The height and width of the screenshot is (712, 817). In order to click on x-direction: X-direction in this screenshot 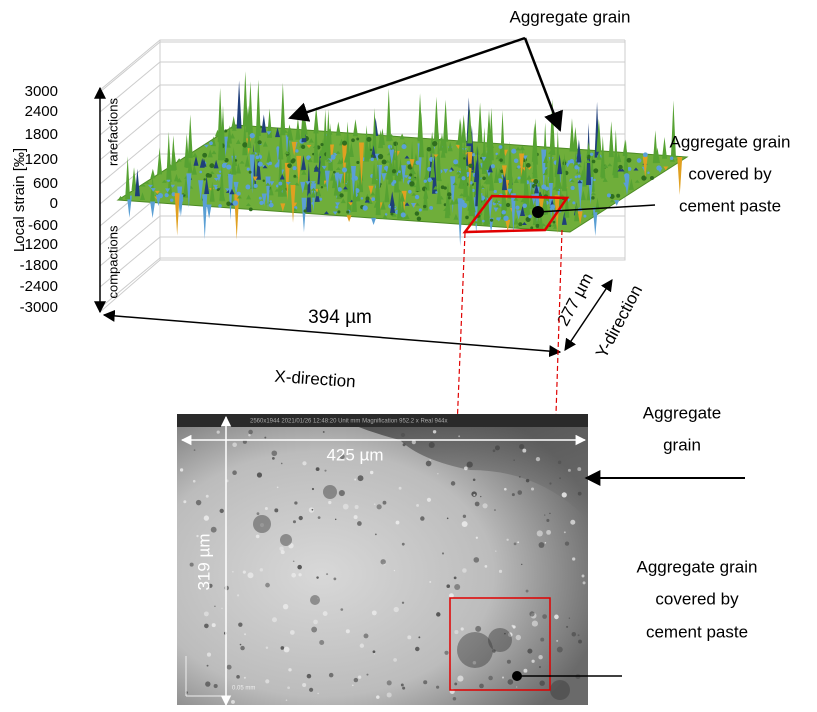, I will do `click(315, 379)`.